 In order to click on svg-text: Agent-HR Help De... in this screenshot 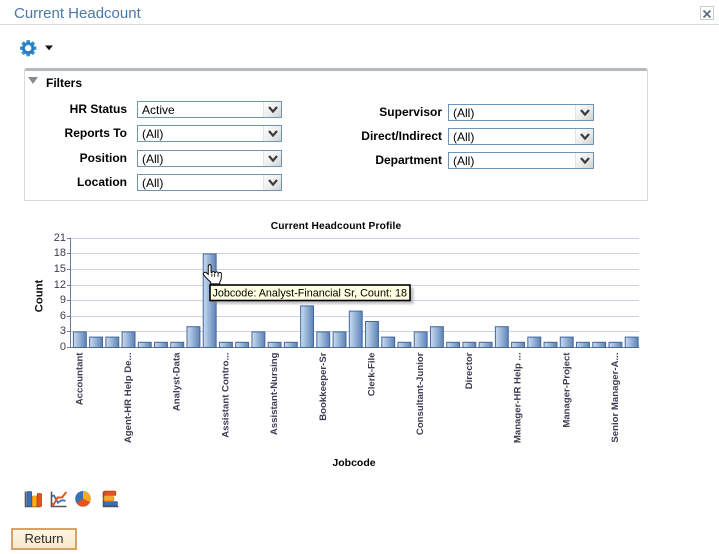, I will do `click(128, 398)`.